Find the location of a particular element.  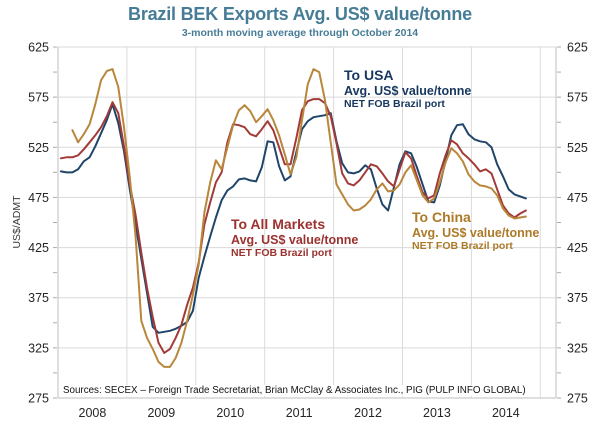

y-tick-label-right: 525 is located at coordinates (577, 148).